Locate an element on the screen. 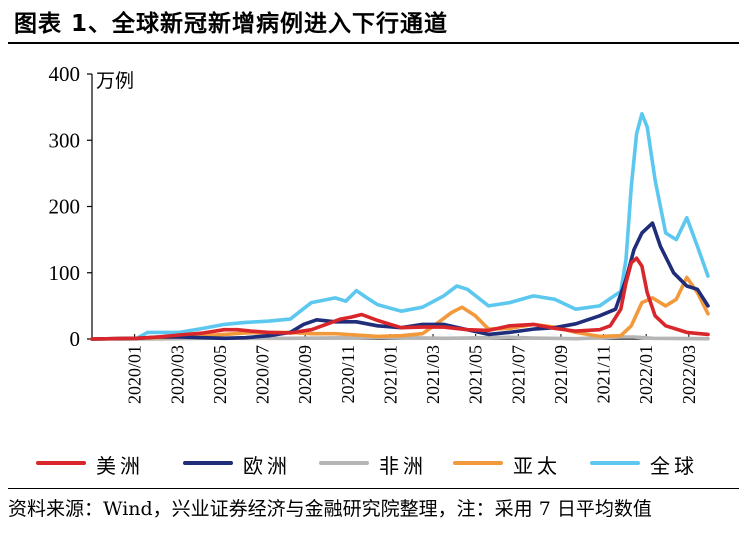 The width and height of the screenshot is (747, 557). legend-label-africa: 非洲 is located at coordinates (403, 466).